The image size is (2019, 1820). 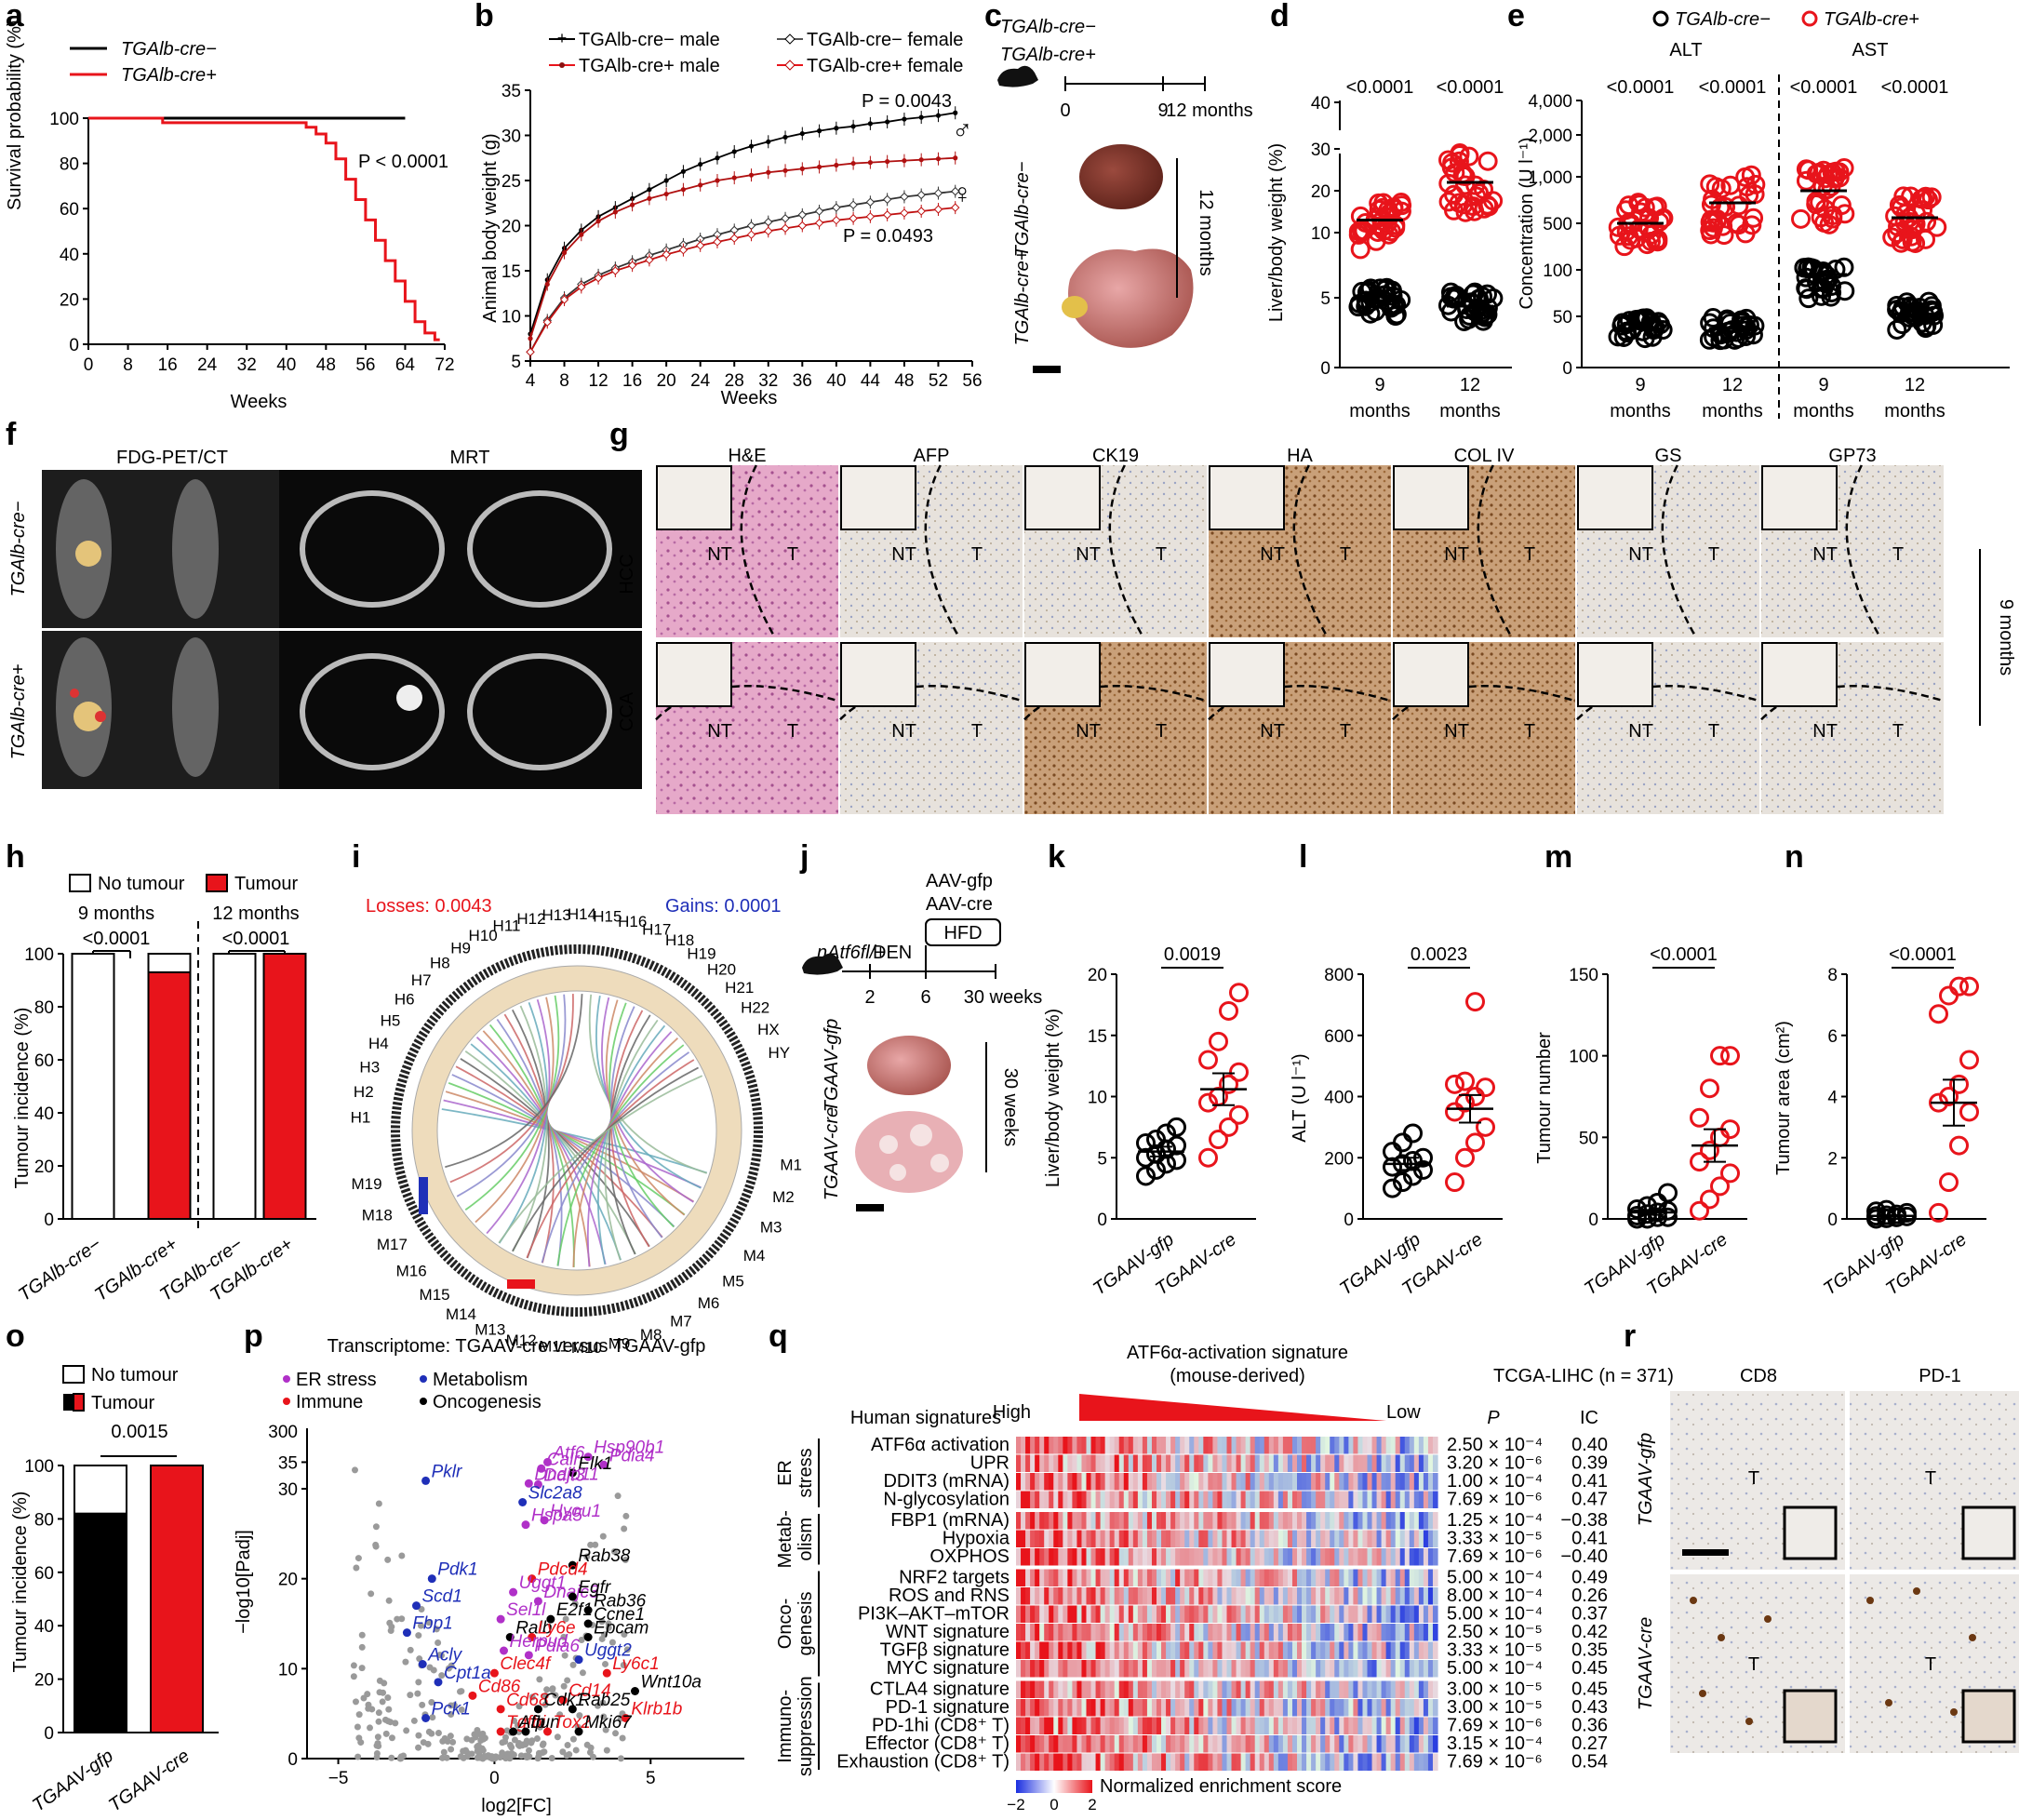 What do you see at coordinates (785, 1624) in the screenshot?
I see `group-label: Onco-` at bounding box center [785, 1624].